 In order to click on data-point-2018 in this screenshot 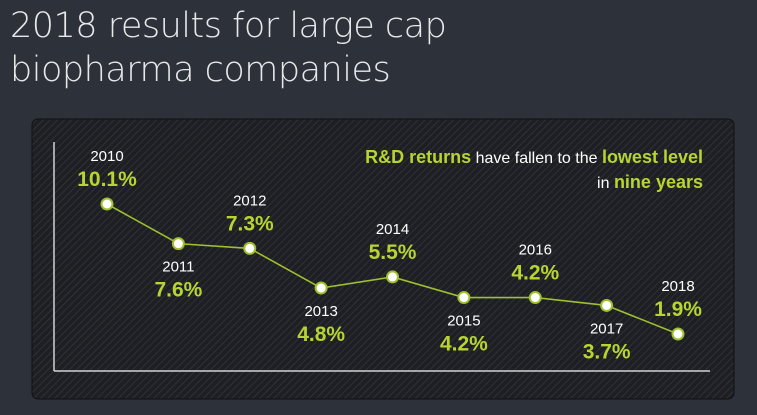, I will do `click(678, 334)`.